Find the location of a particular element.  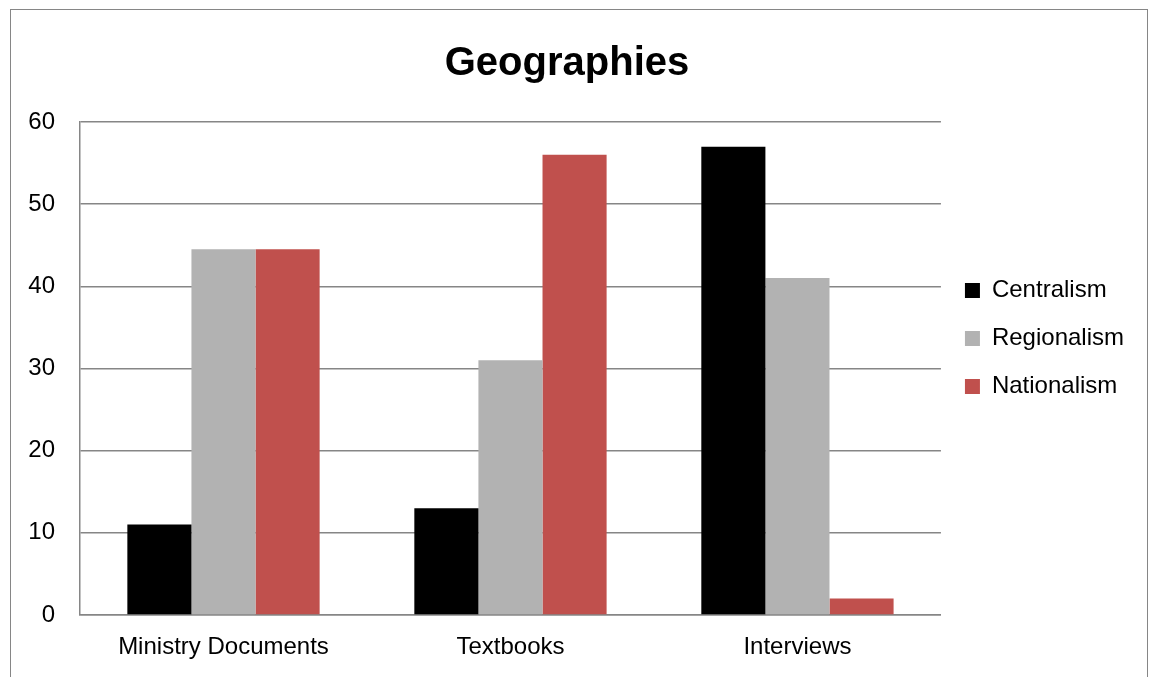

legend-label: Regionalism is located at coordinates (1057, 337).